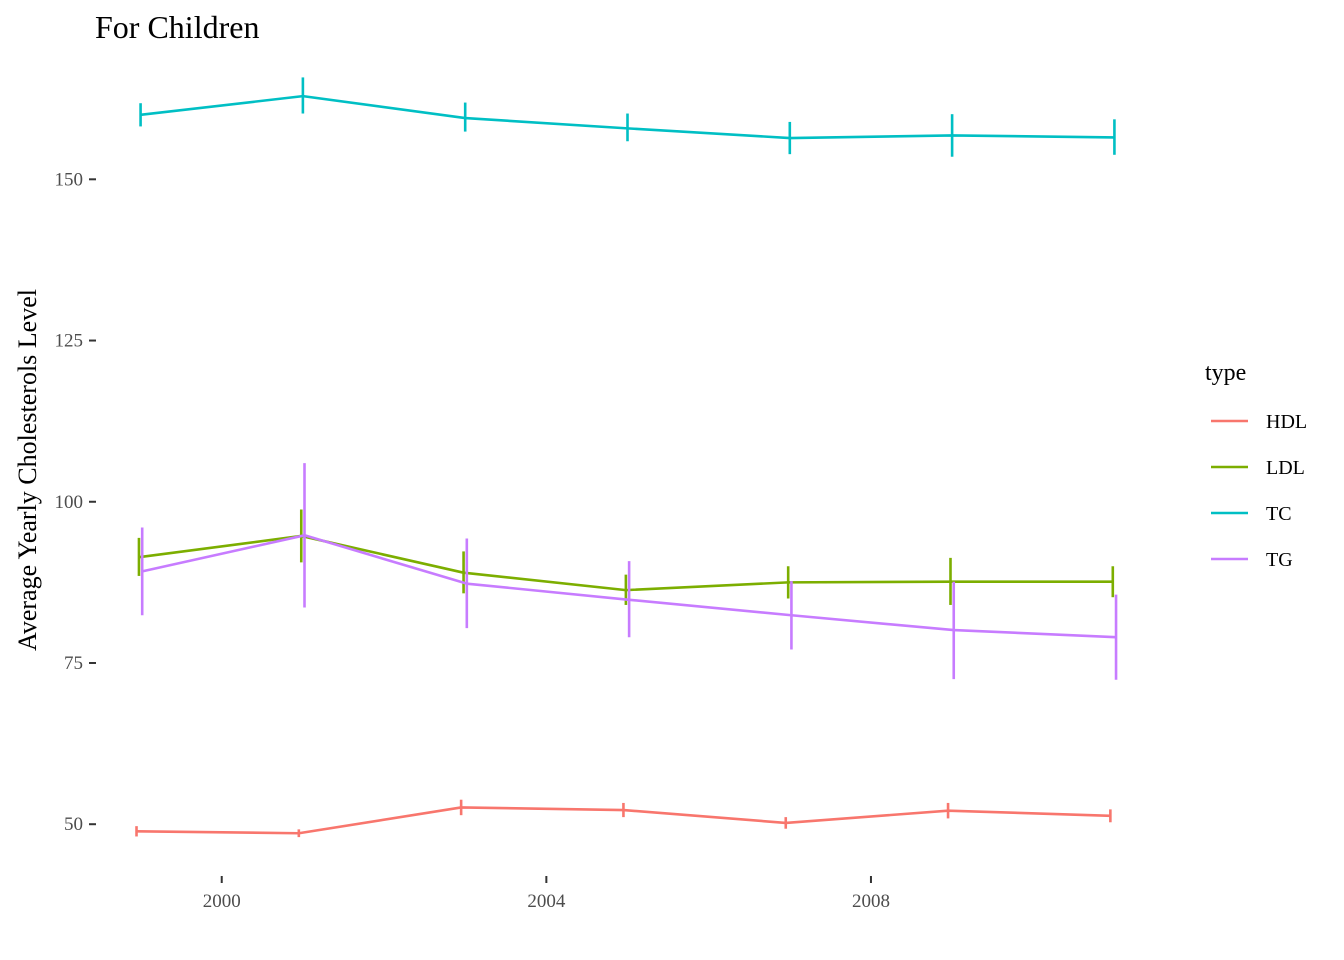 The width and height of the screenshot is (1344, 960). What do you see at coordinates (1279, 560) in the screenshot?
I see `legend-label-tg: TG` at bounding box center [1279, 560].